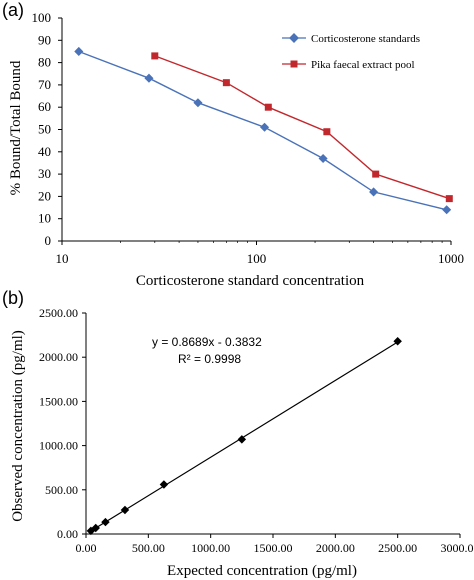 This screenshot has width=474, height=580. Describe the element at coordinates (44, 151) in the screenshot. I see `chart-a-y-tick-label: 40` at that location.